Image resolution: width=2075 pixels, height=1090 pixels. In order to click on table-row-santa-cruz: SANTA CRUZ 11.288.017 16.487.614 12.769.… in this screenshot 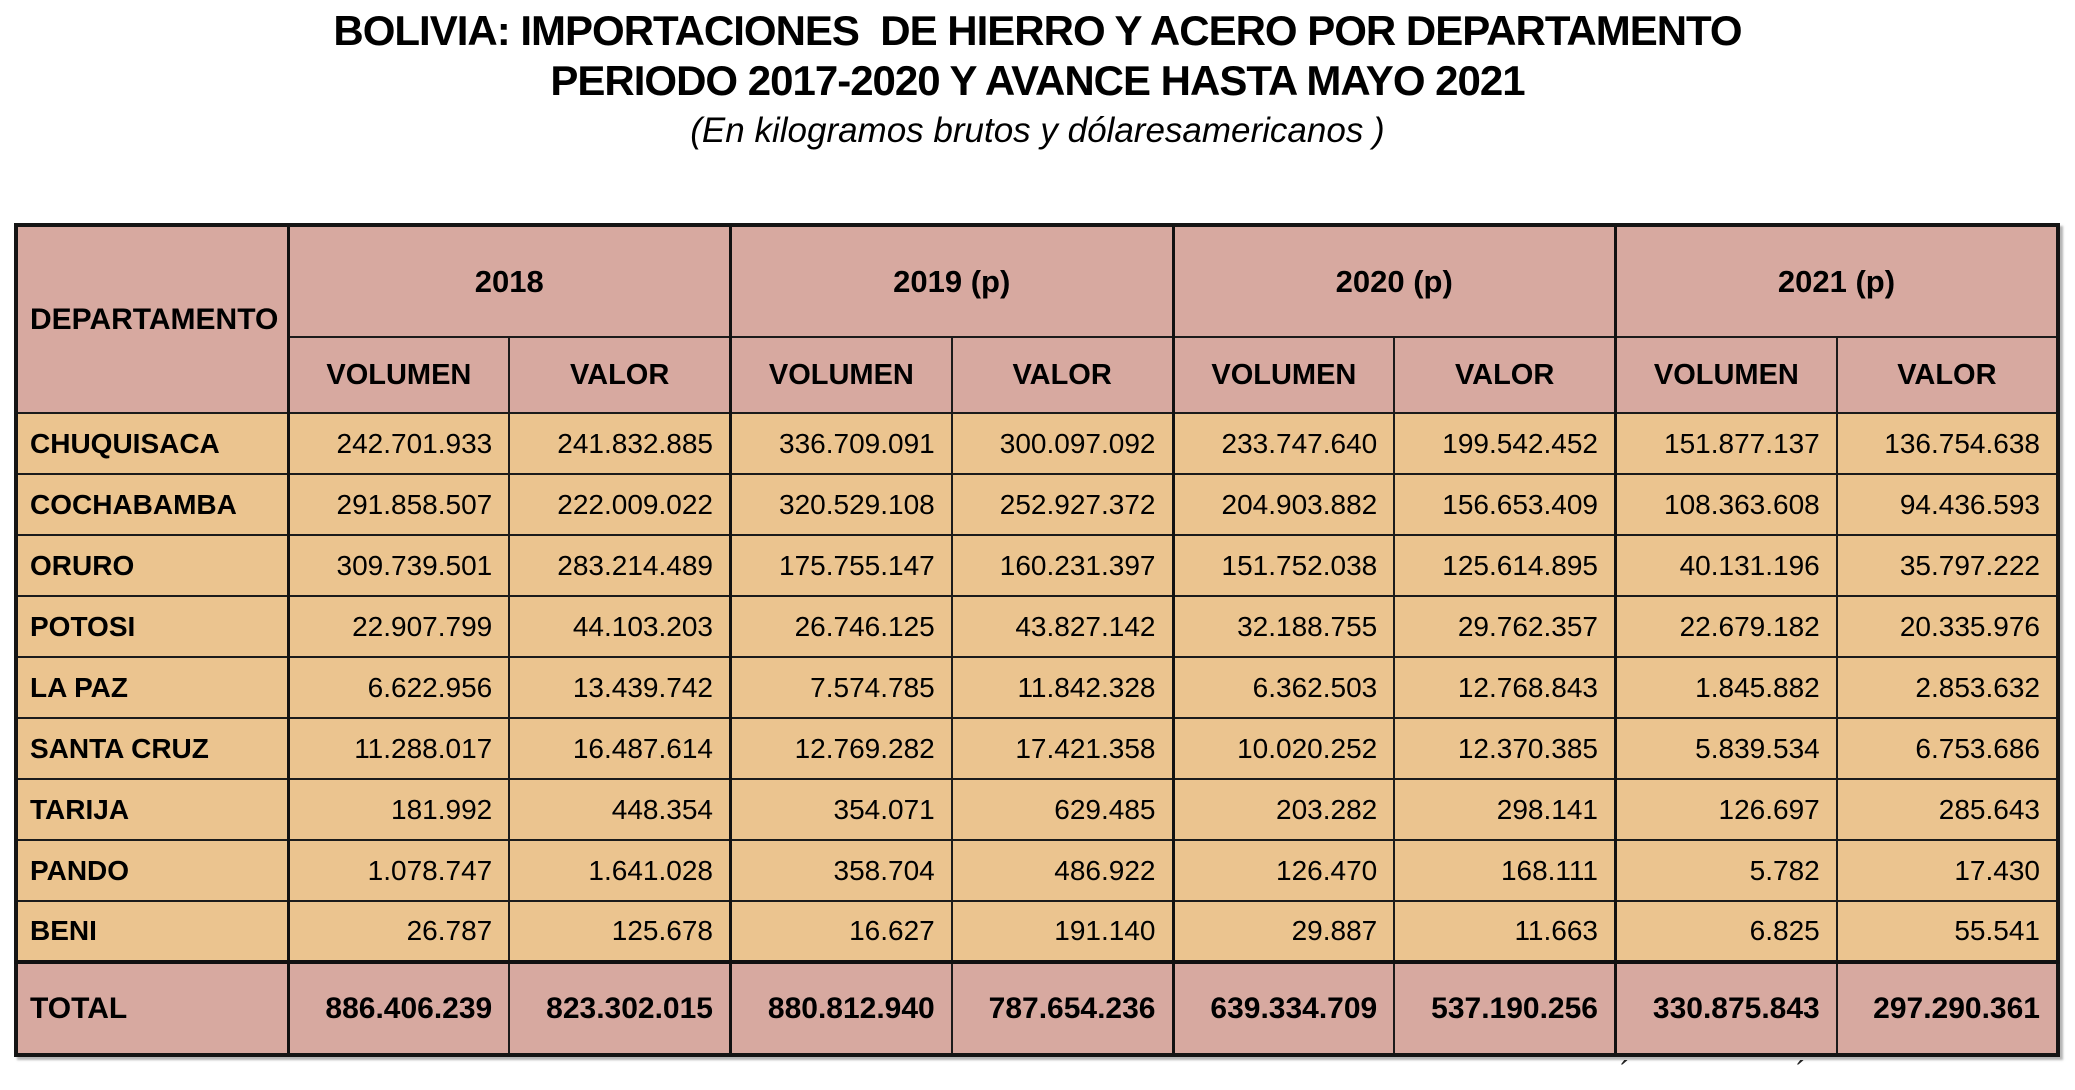, I will do `click(1037, 748)`.